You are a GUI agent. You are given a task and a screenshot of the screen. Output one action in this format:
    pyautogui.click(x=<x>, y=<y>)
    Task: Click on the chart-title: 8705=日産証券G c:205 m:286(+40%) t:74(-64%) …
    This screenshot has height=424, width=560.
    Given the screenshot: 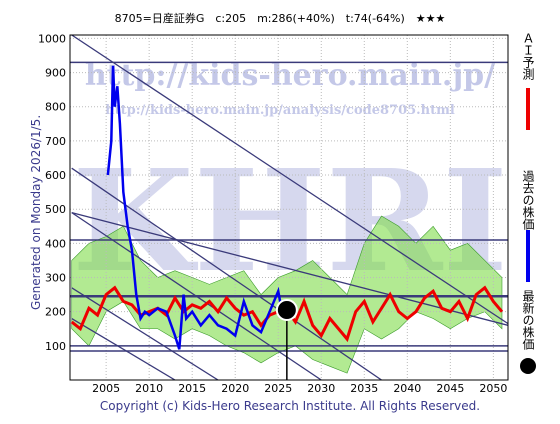 What is the action you would take?
    pyautogui.click(x=280, y=18)
    